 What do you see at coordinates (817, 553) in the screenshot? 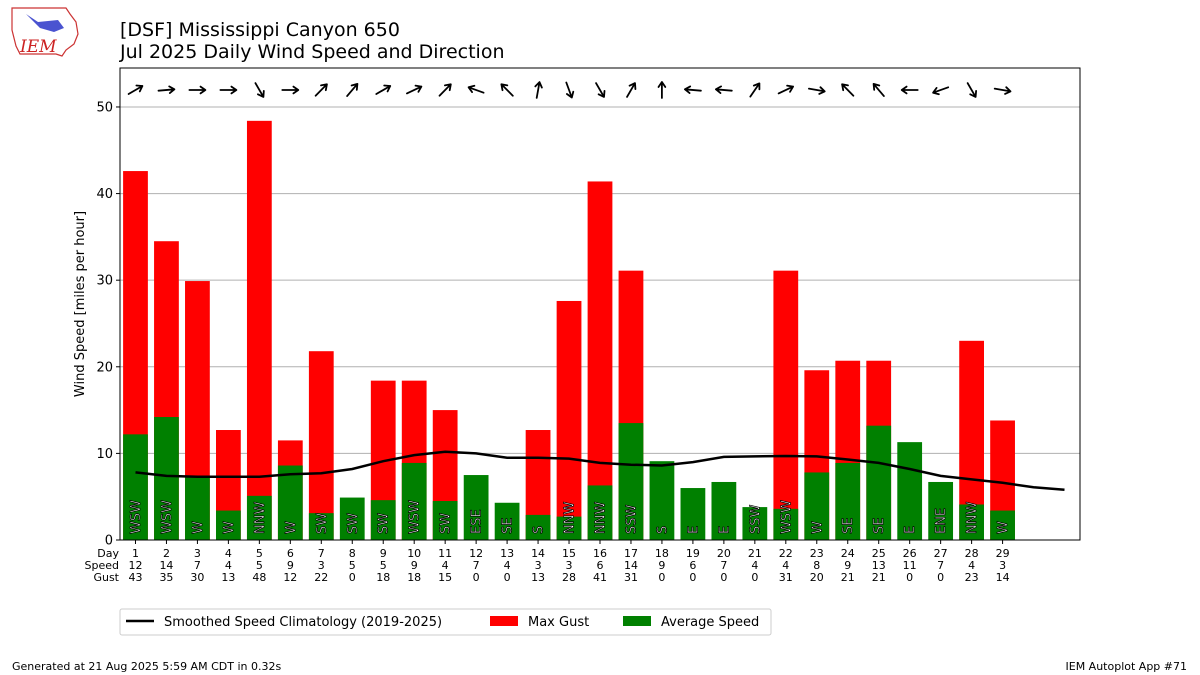
I see `day-label: 23` at bounding box center [817, 553].